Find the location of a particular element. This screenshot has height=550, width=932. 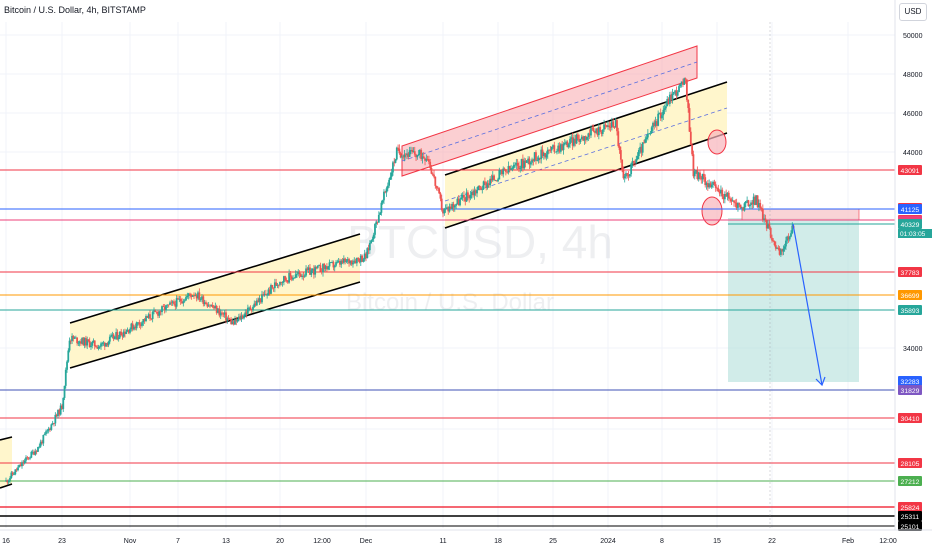

time-tick-label: 13 is located at coordinates (226, 541).